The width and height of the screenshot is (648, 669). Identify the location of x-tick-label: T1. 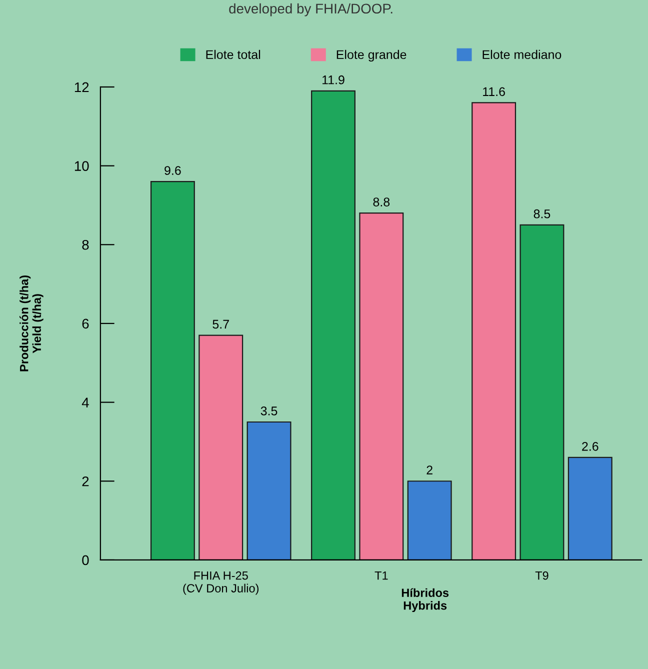
(381, 576).